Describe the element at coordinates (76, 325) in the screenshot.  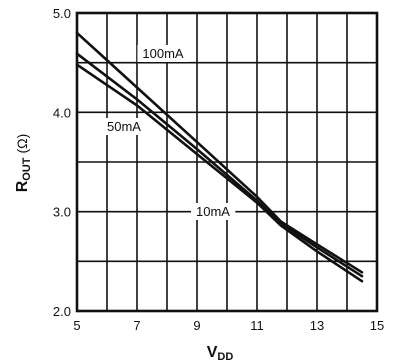
I see `x-tick-label: 5` at that location.